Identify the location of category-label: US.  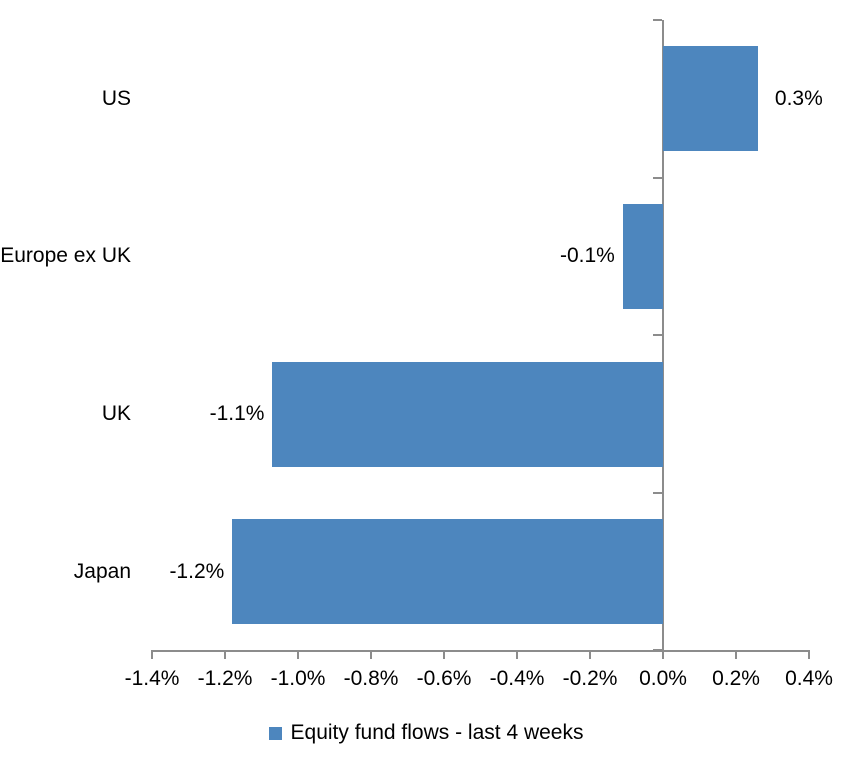
(116, 98).